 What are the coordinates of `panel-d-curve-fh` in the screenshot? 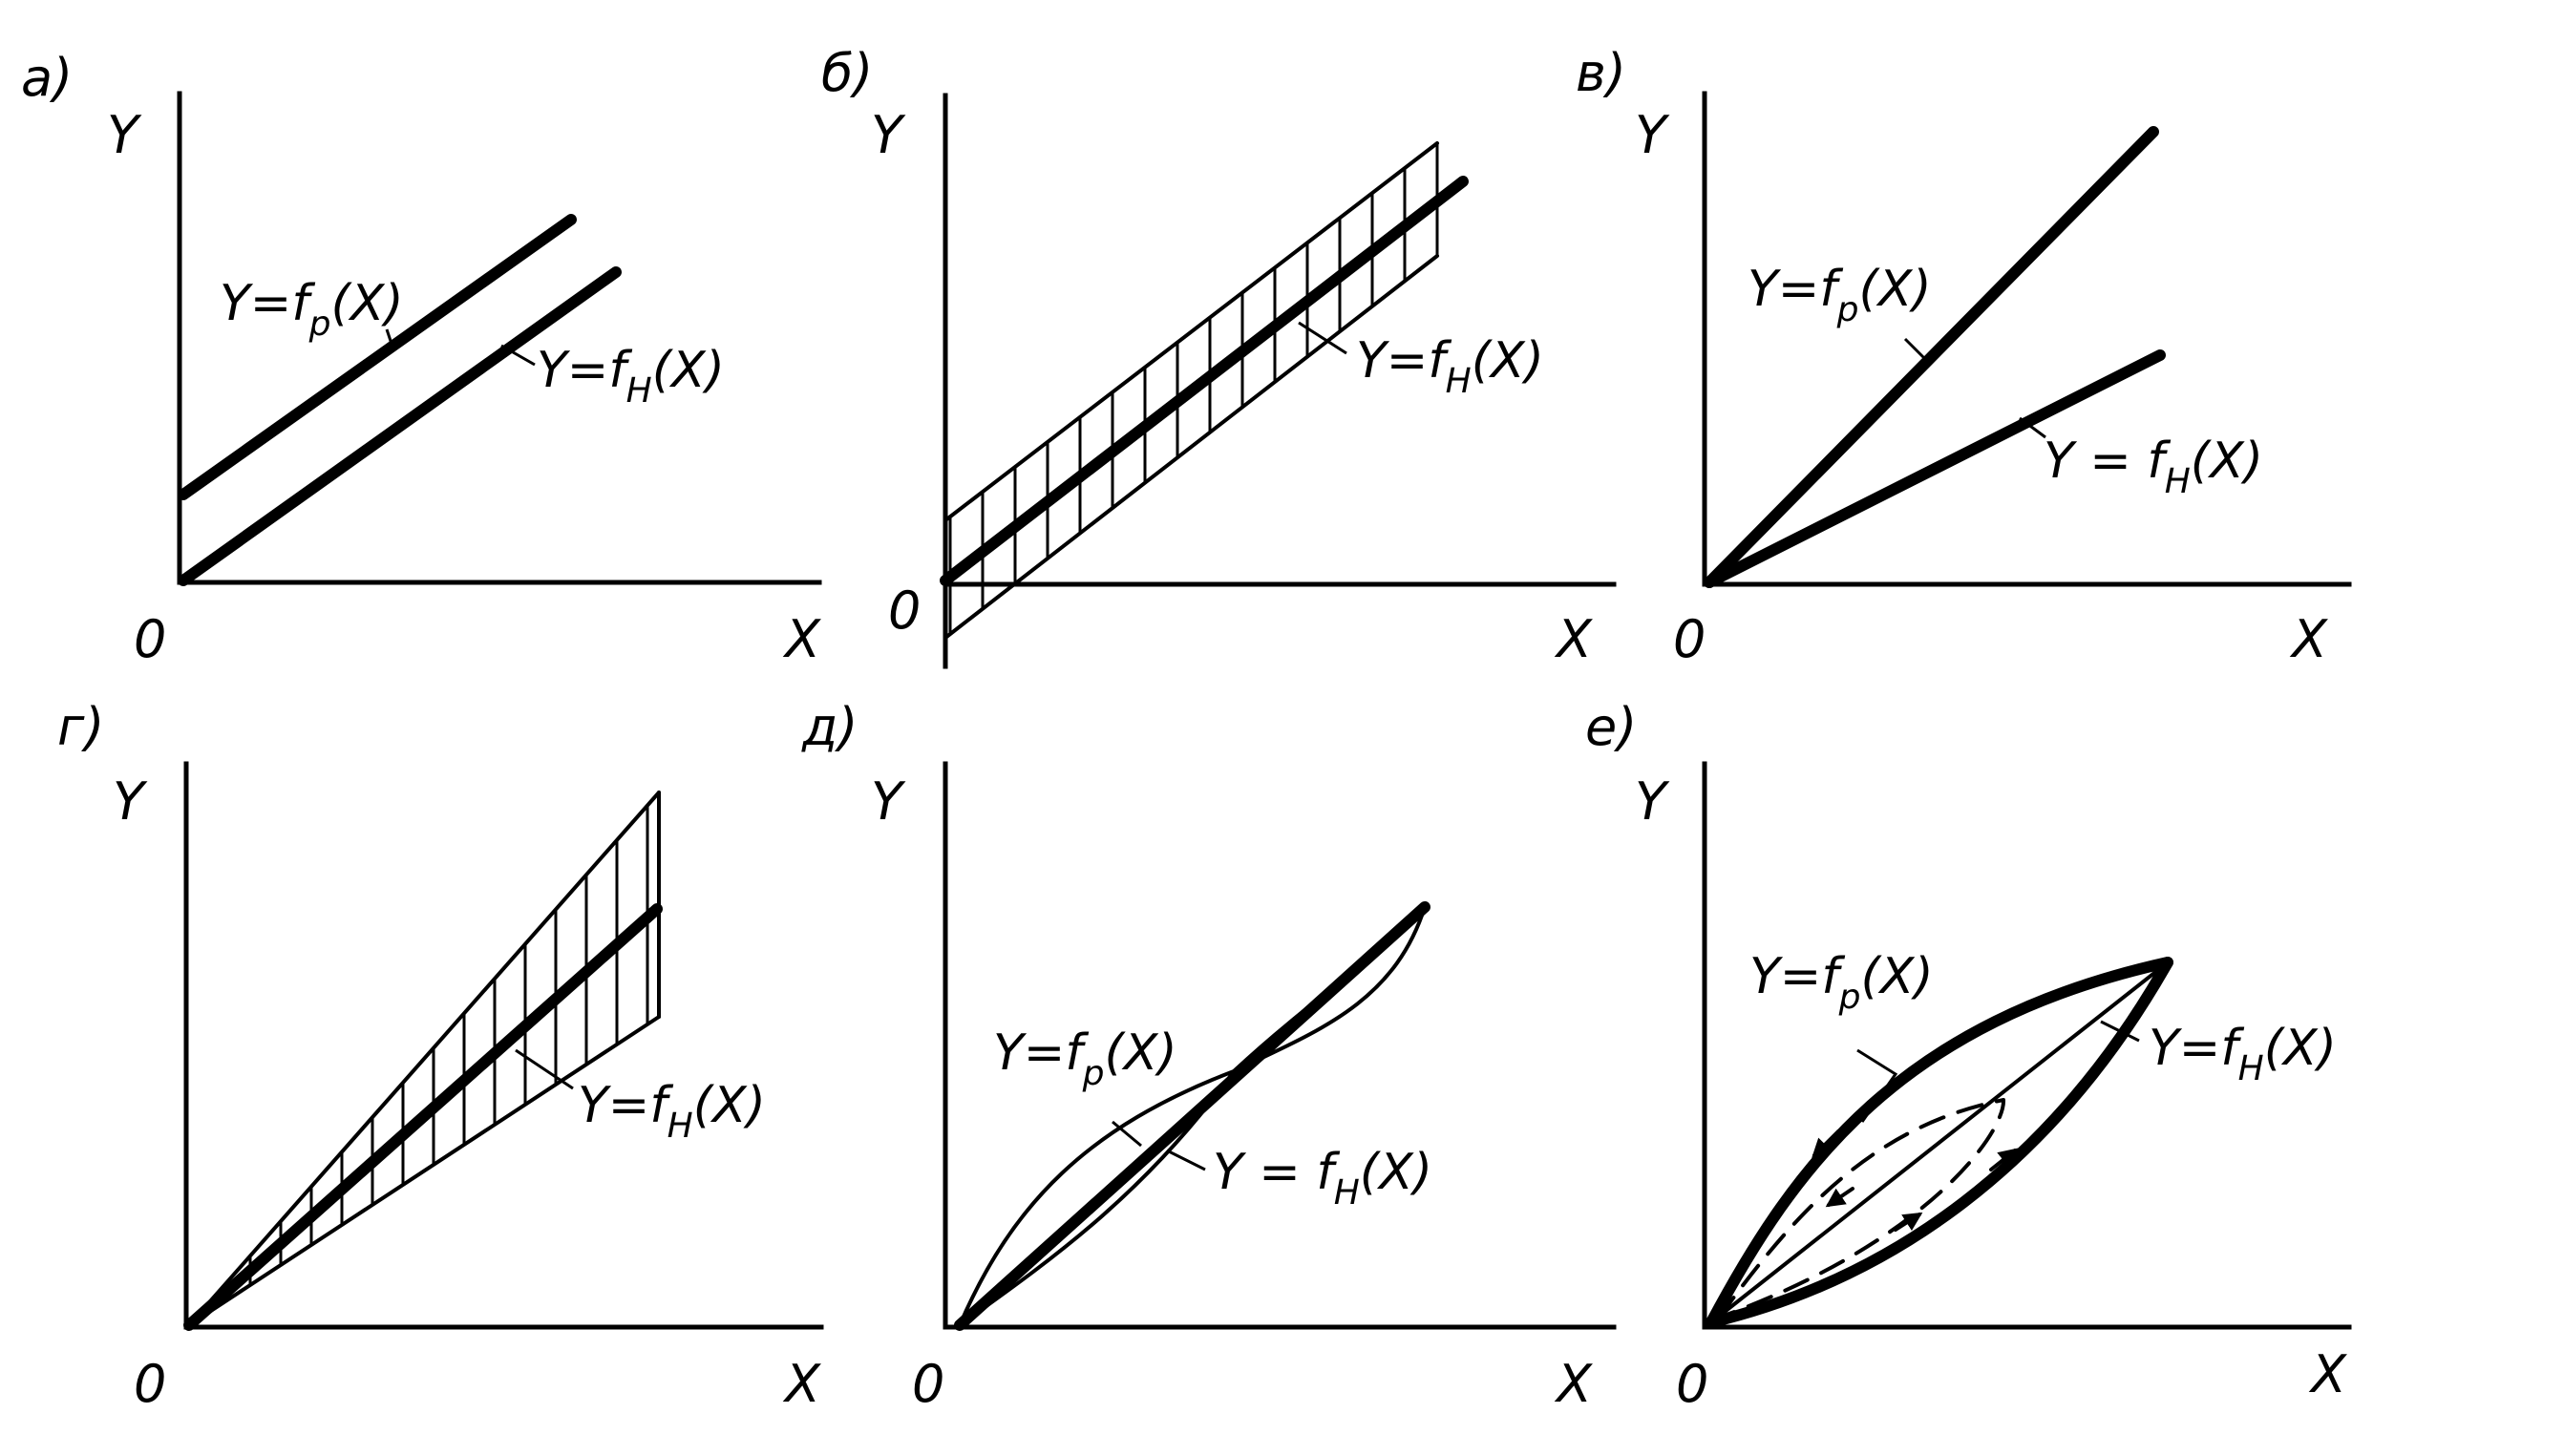 It's located at (423, 1117).